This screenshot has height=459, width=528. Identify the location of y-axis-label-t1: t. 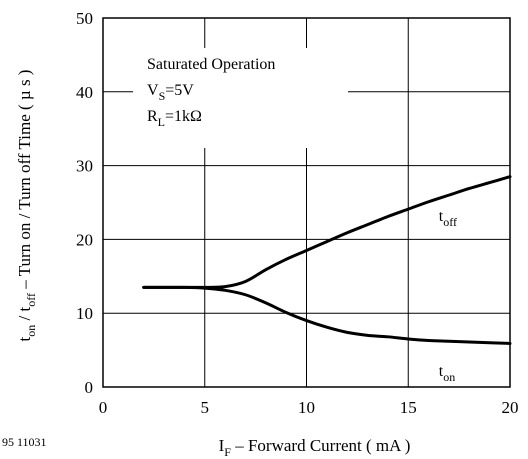
(24, 338).